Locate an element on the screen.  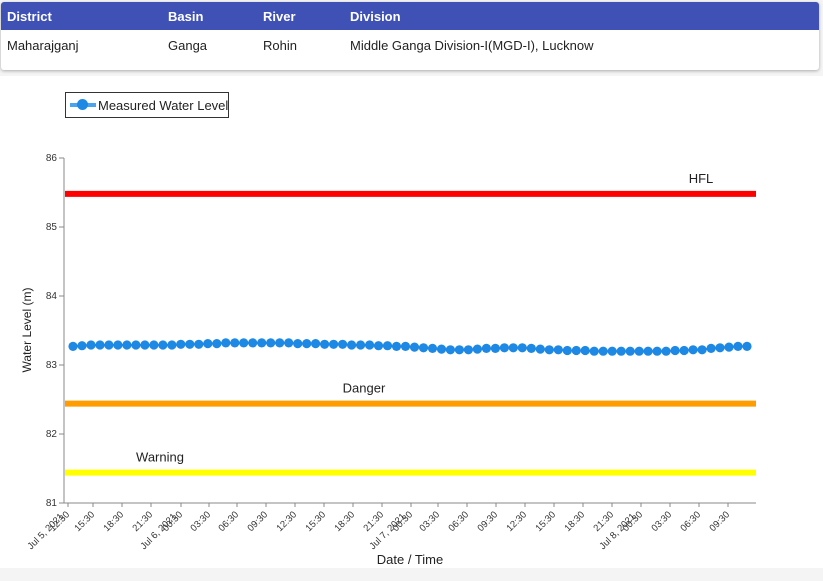
y-tick-label: 82 is located at coordinates (52, 434).